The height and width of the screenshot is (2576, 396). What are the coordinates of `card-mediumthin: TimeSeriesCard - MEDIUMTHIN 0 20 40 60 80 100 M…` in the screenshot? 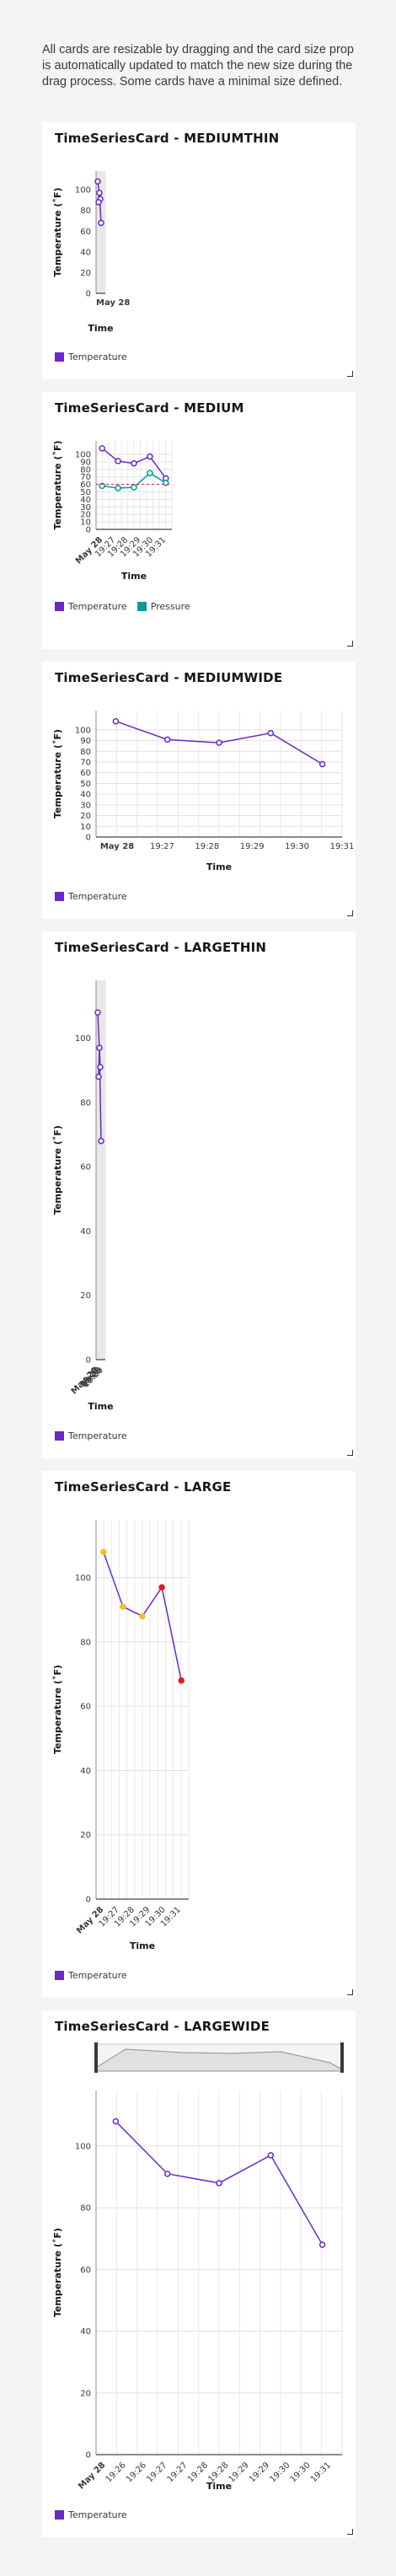 It's located at (199, 250).